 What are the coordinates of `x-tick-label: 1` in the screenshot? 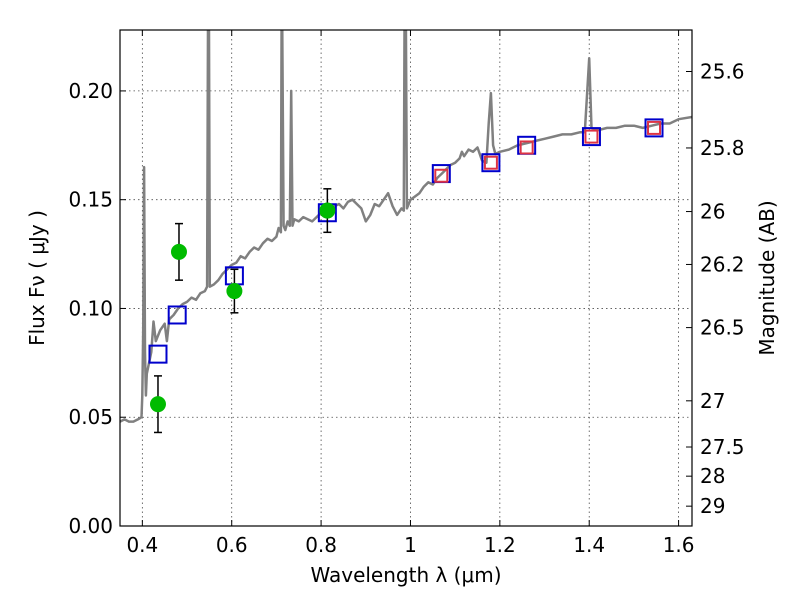 It's located at (410, 545).